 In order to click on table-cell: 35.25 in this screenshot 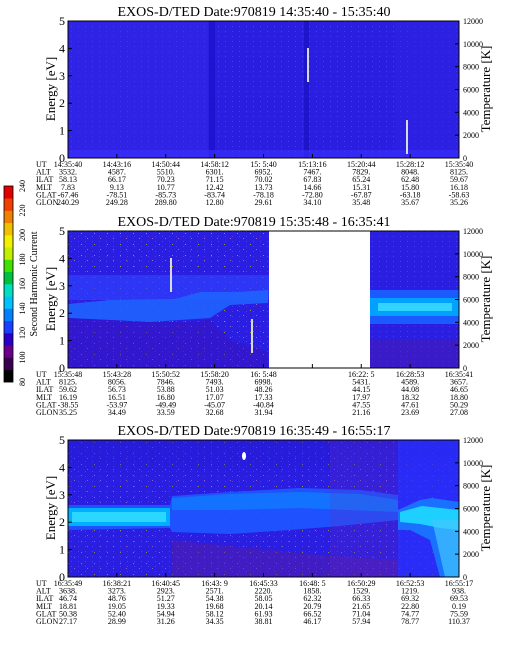, I will do `click(68, 412)`.